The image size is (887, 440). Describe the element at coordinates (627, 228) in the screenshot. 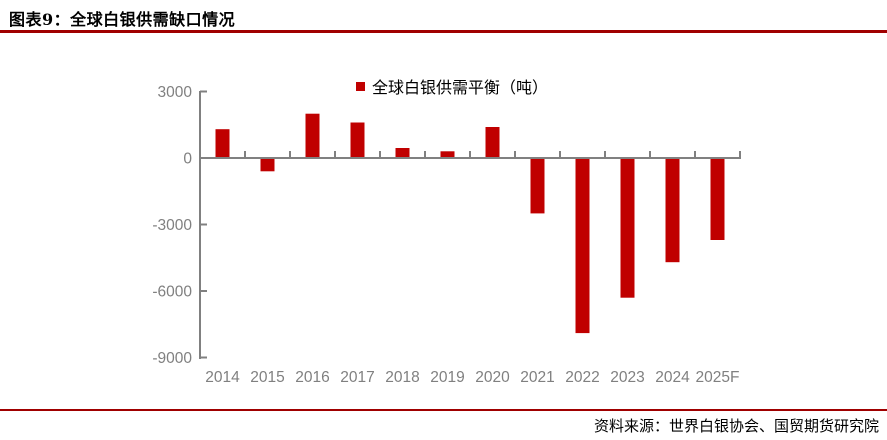

I see `bar-2023` at that location.